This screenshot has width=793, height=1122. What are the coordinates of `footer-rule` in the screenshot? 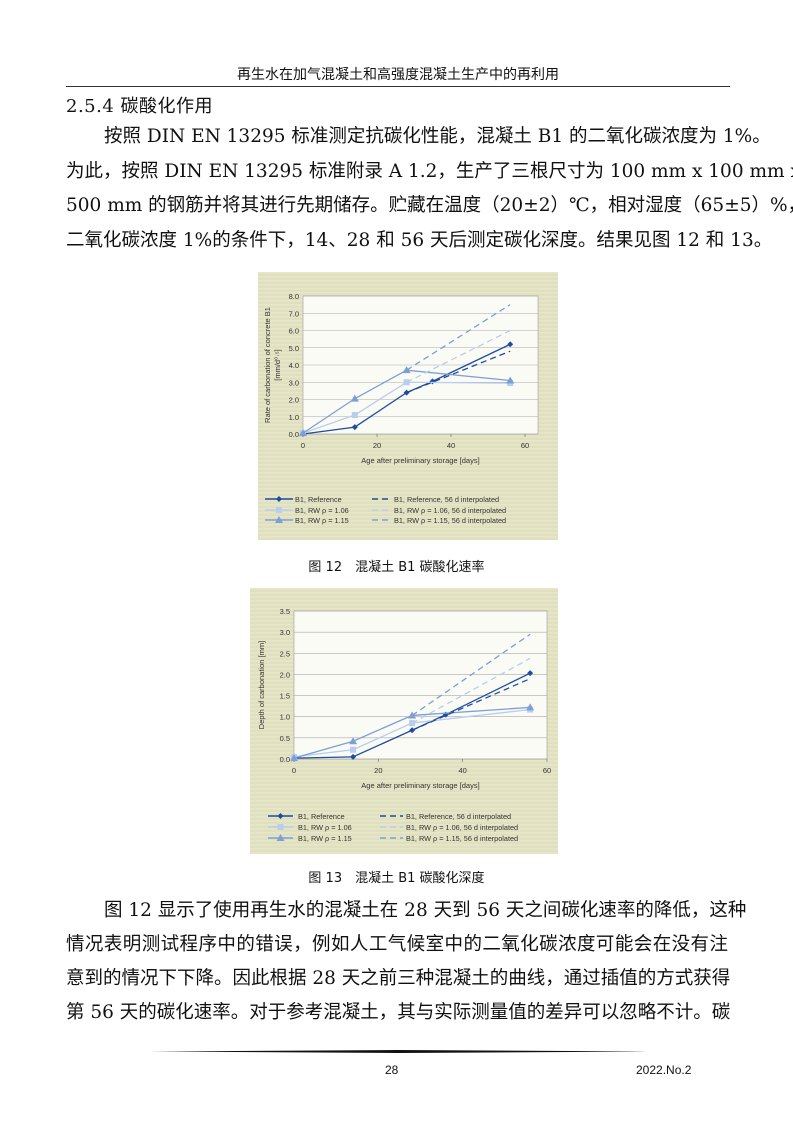 It's located at (398, 1051).